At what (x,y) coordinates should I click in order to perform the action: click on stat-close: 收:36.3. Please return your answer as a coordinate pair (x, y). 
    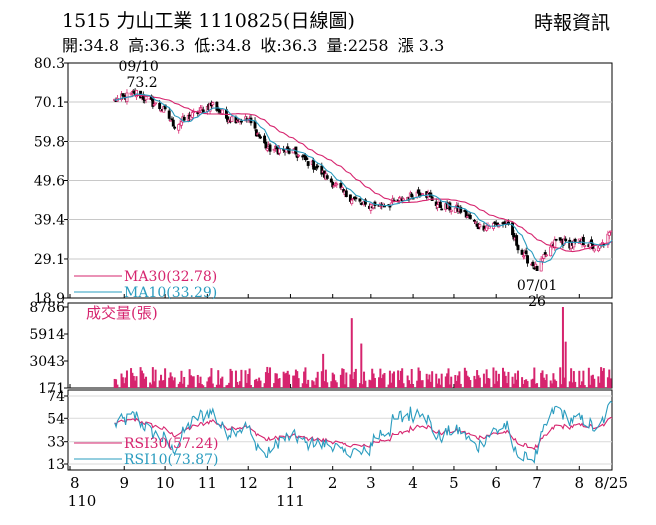
    Looking at the image, I should click on (289, 45).